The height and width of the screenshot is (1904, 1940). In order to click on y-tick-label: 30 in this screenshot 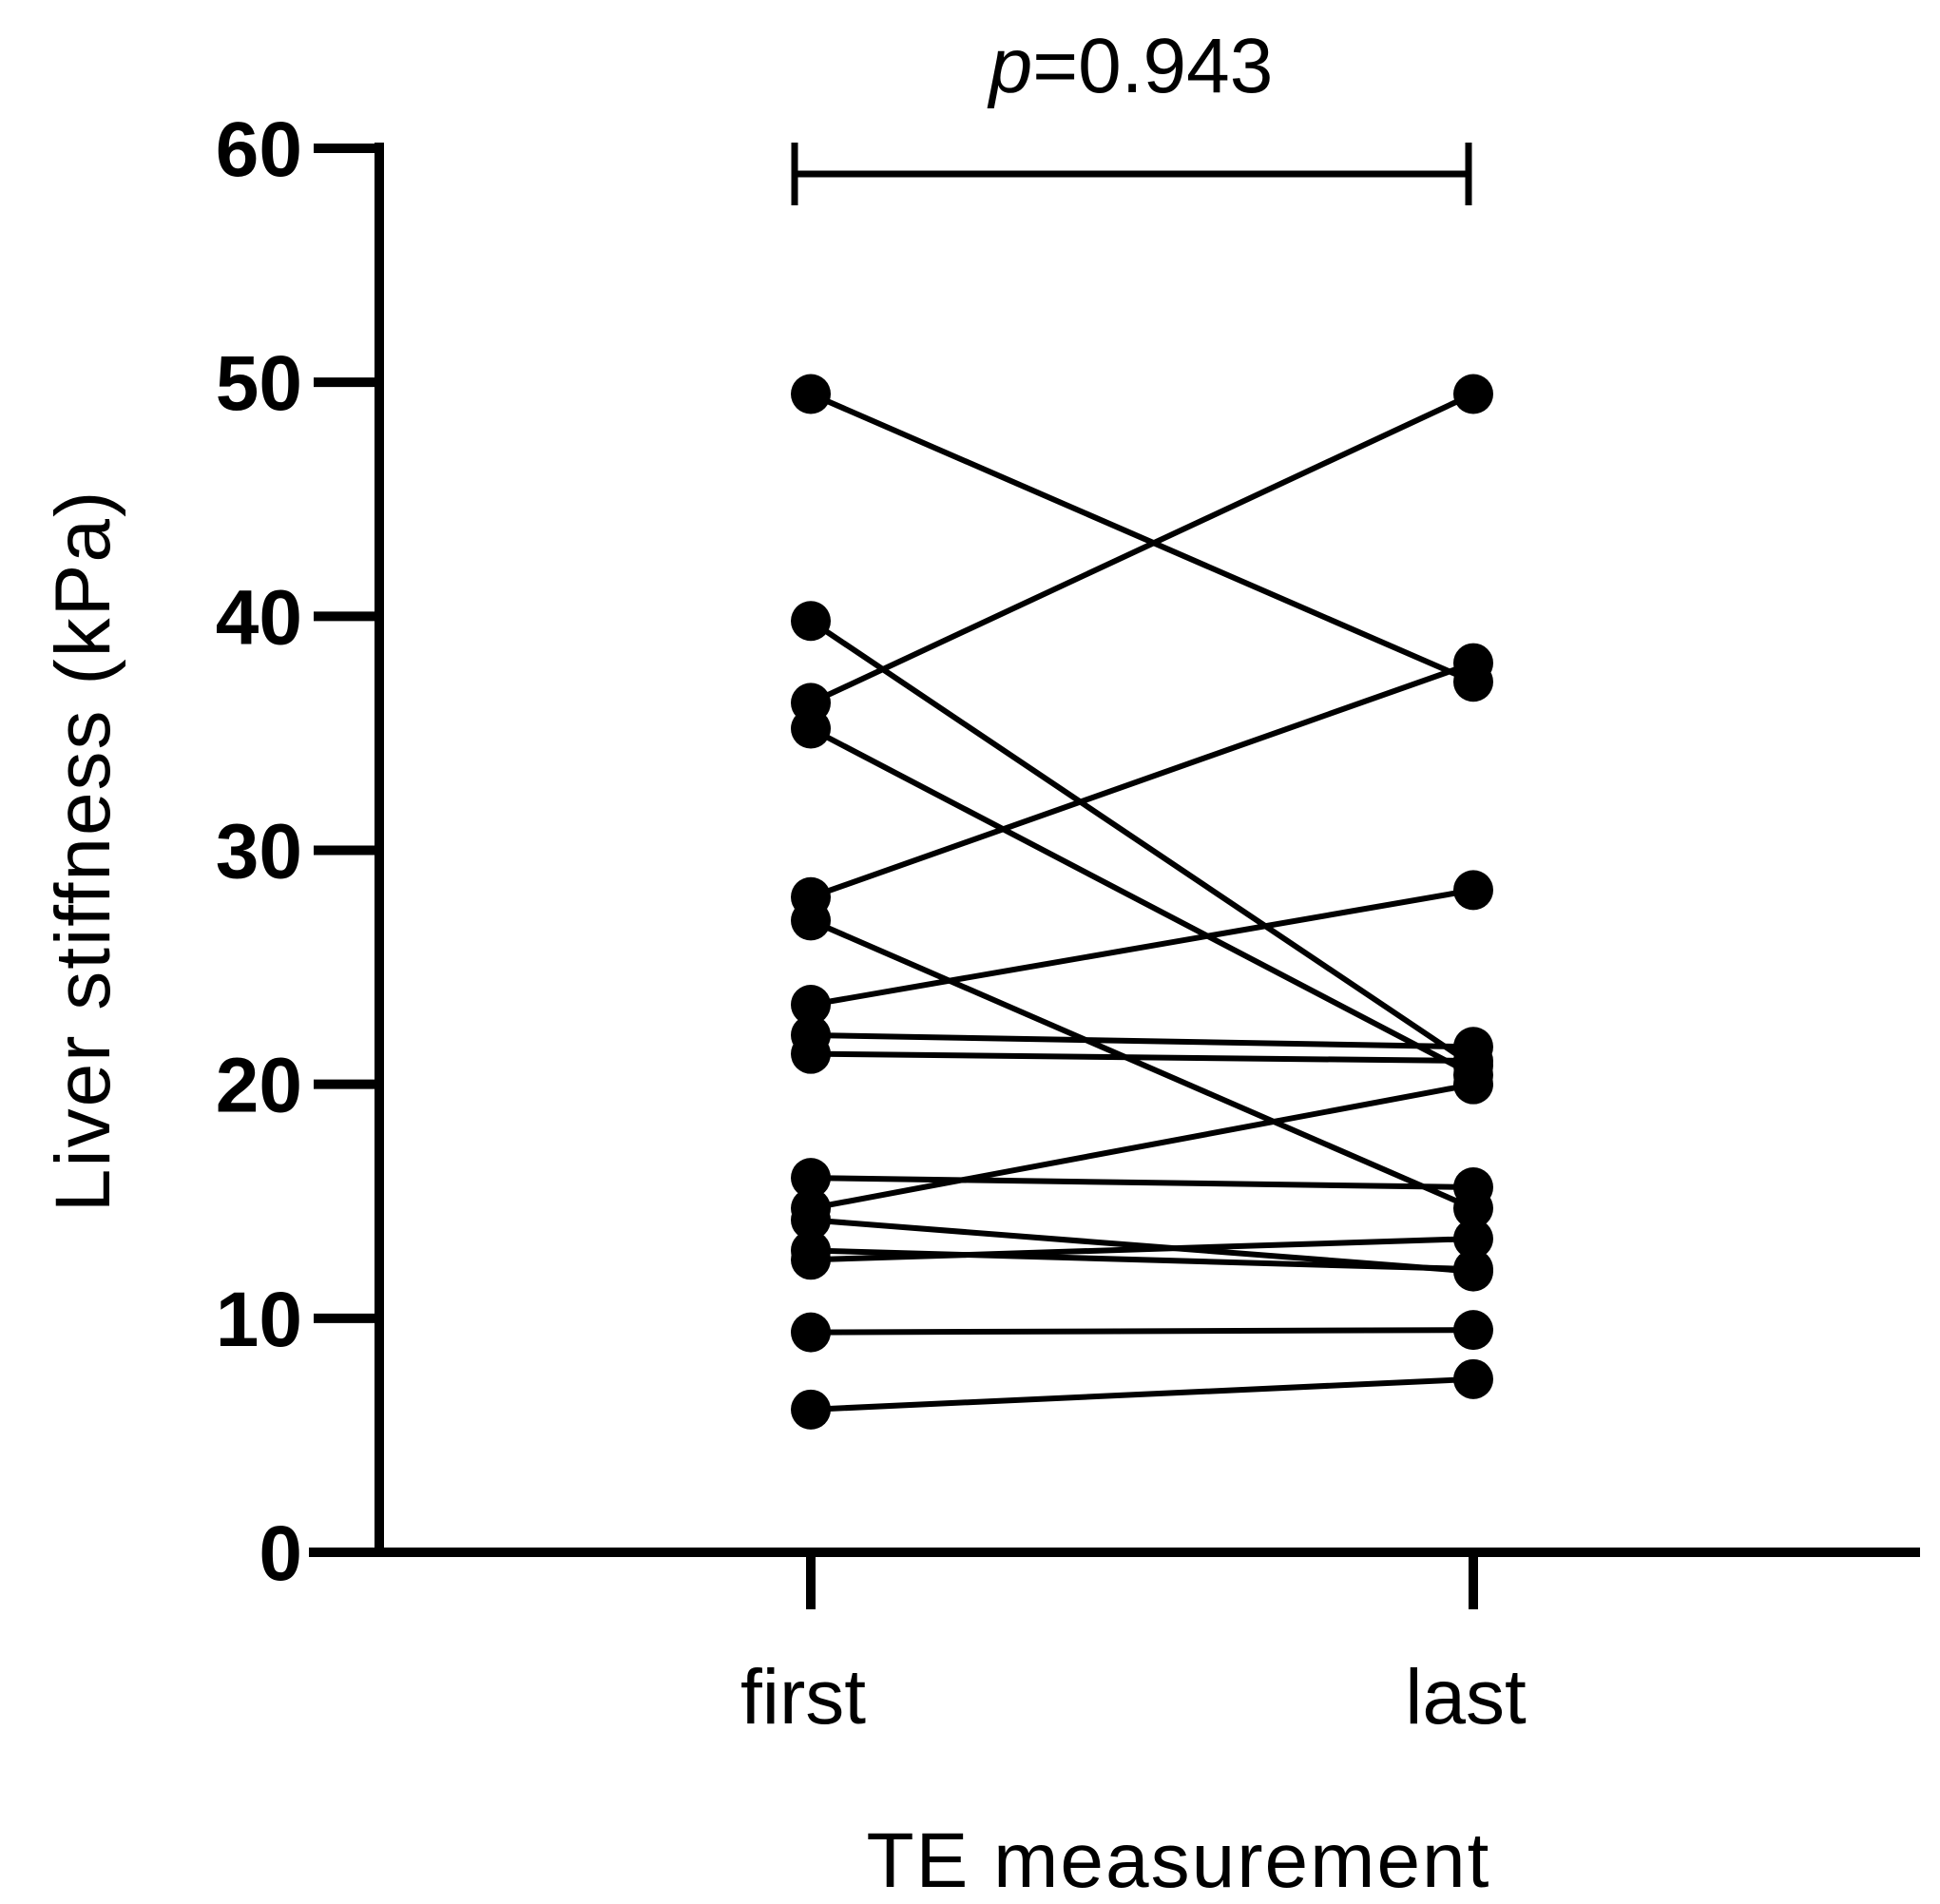, I will do `click(259, 852)`.